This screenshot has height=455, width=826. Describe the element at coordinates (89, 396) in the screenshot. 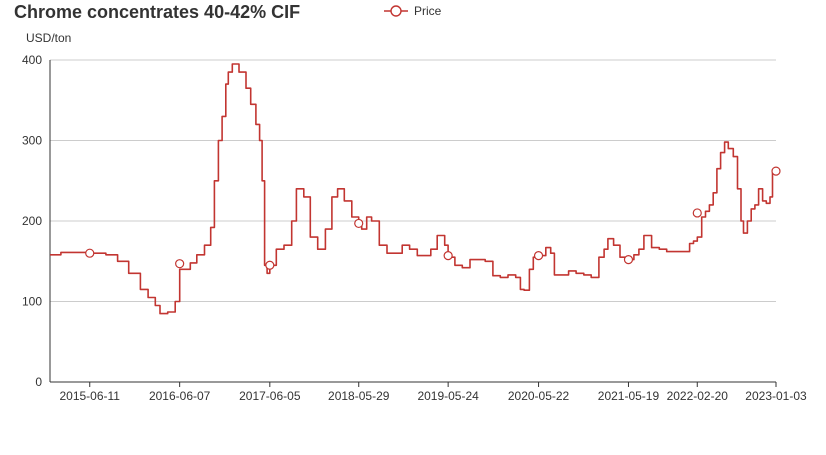

I see `x-tick-label: 2015-06-11` at that location.